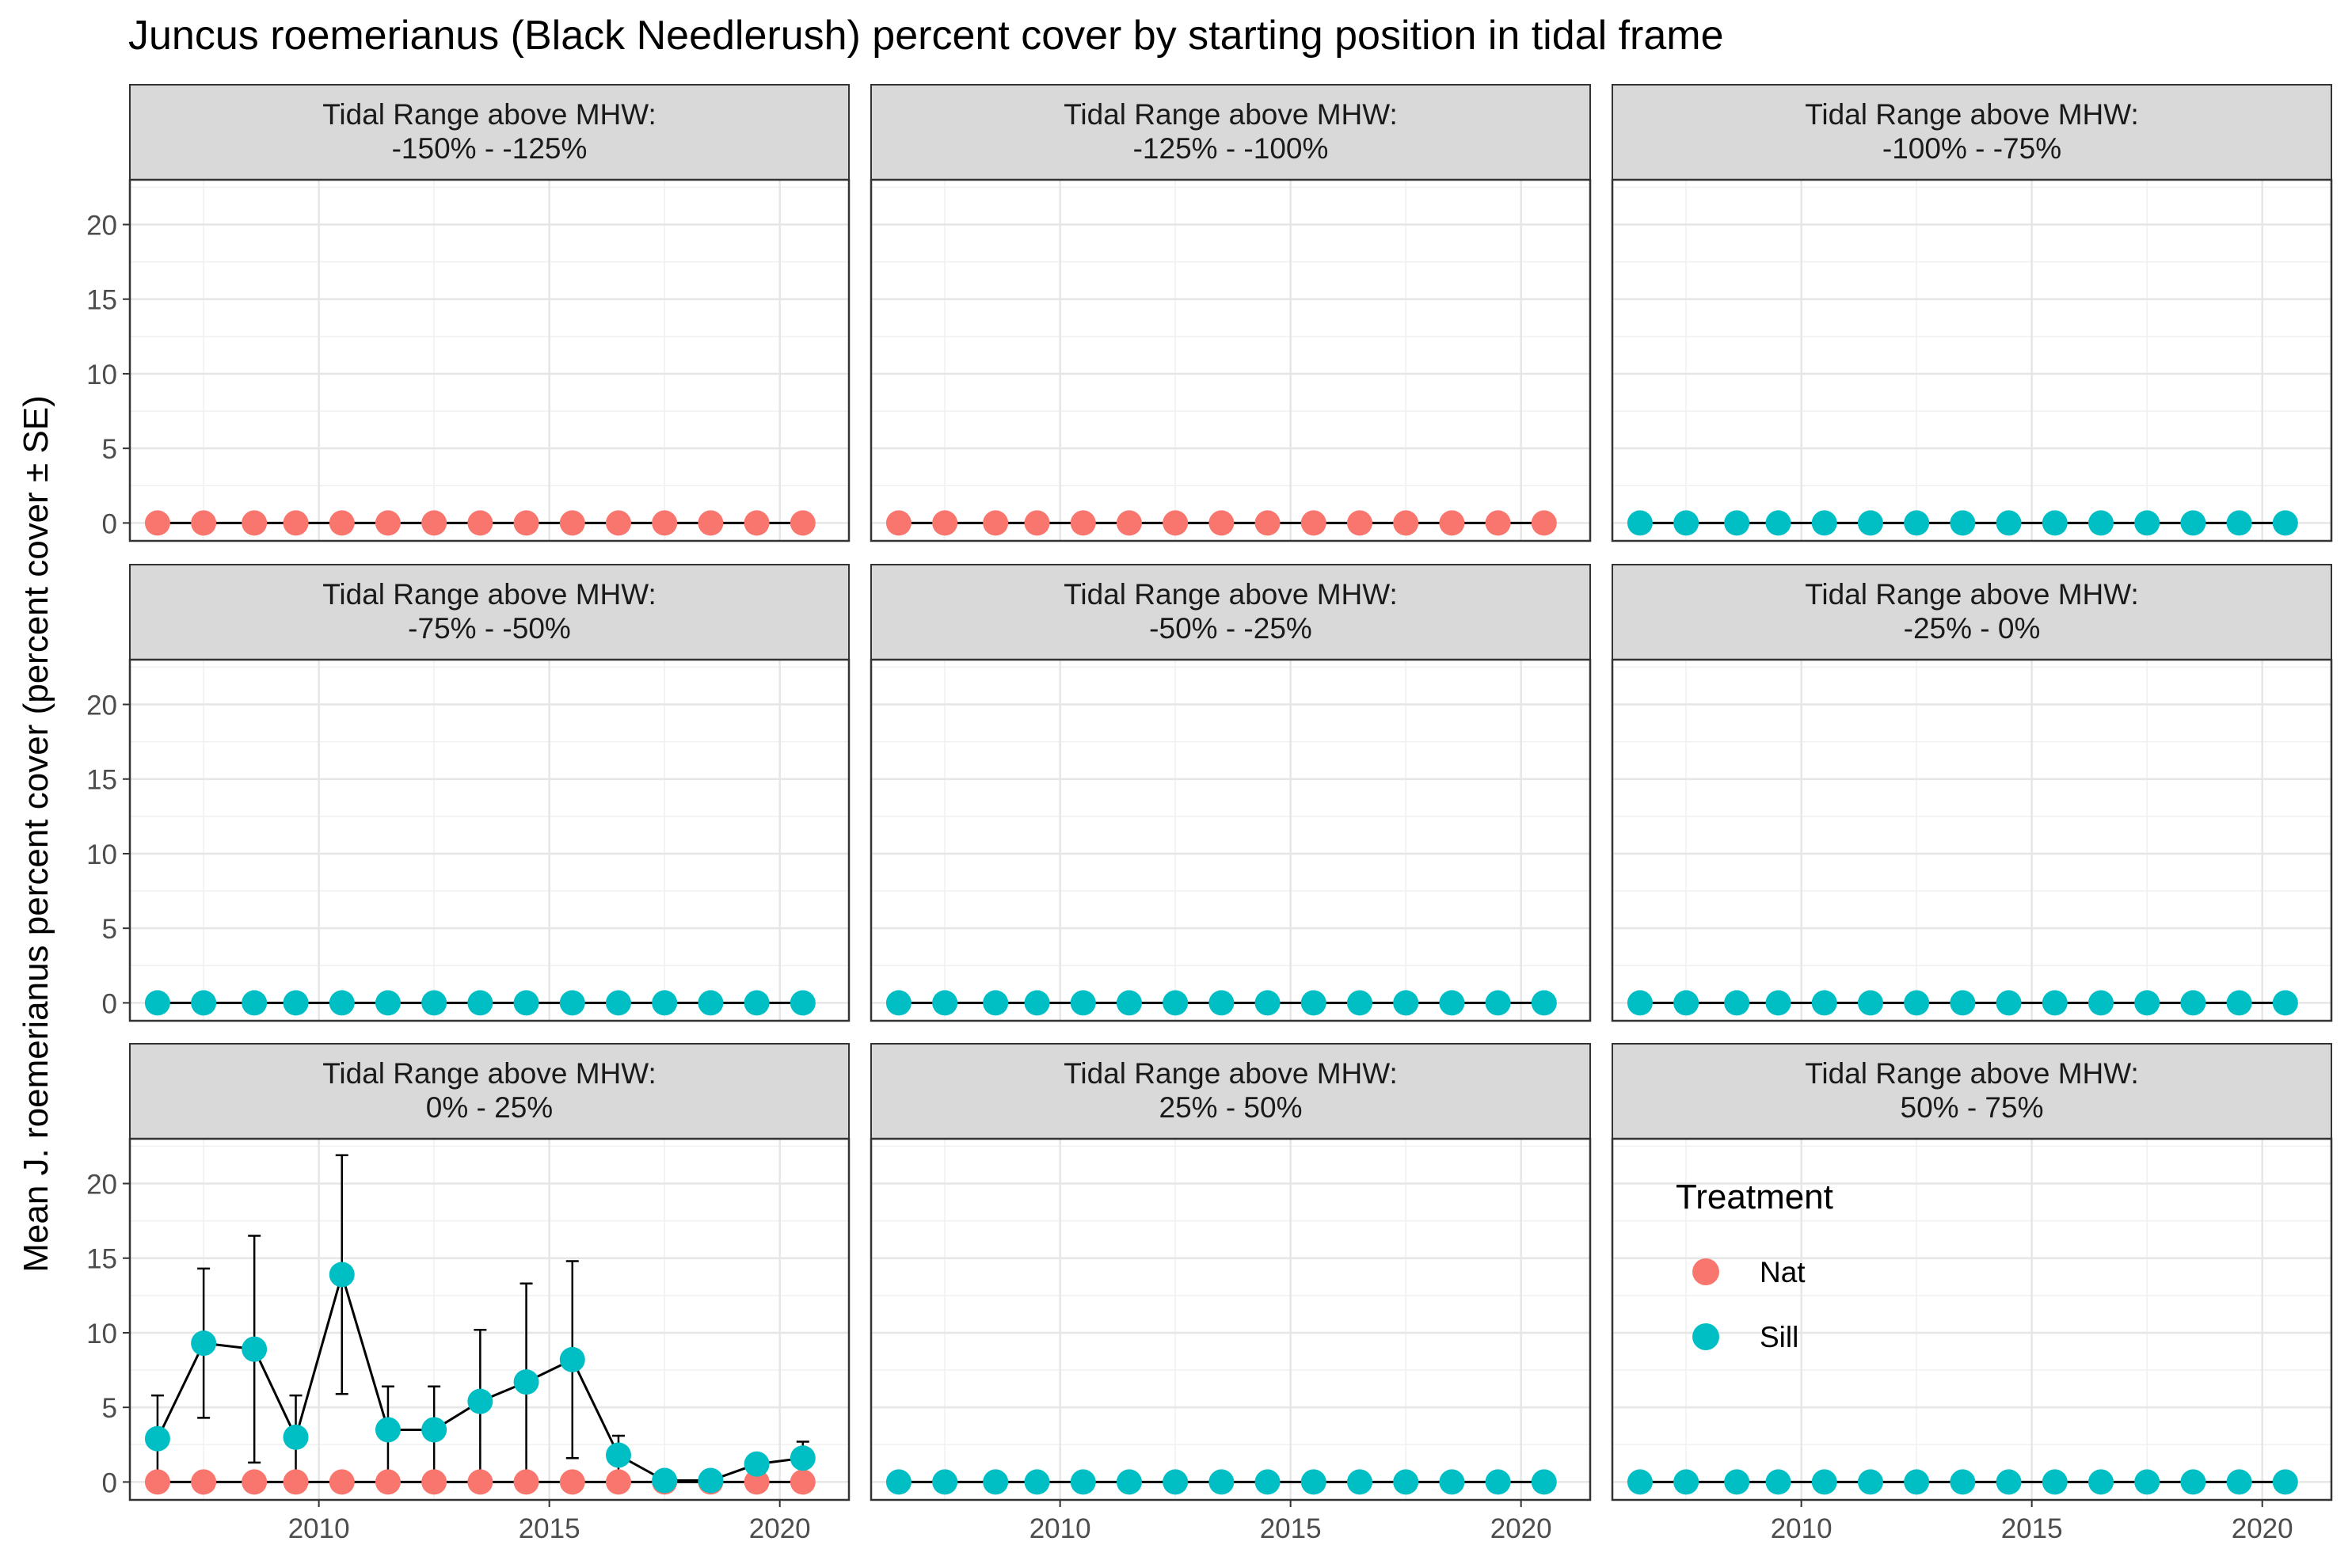 This screenshot has height=1568, width=2352. I want to click on x-tick-label: 2010, so click(319, 1528).